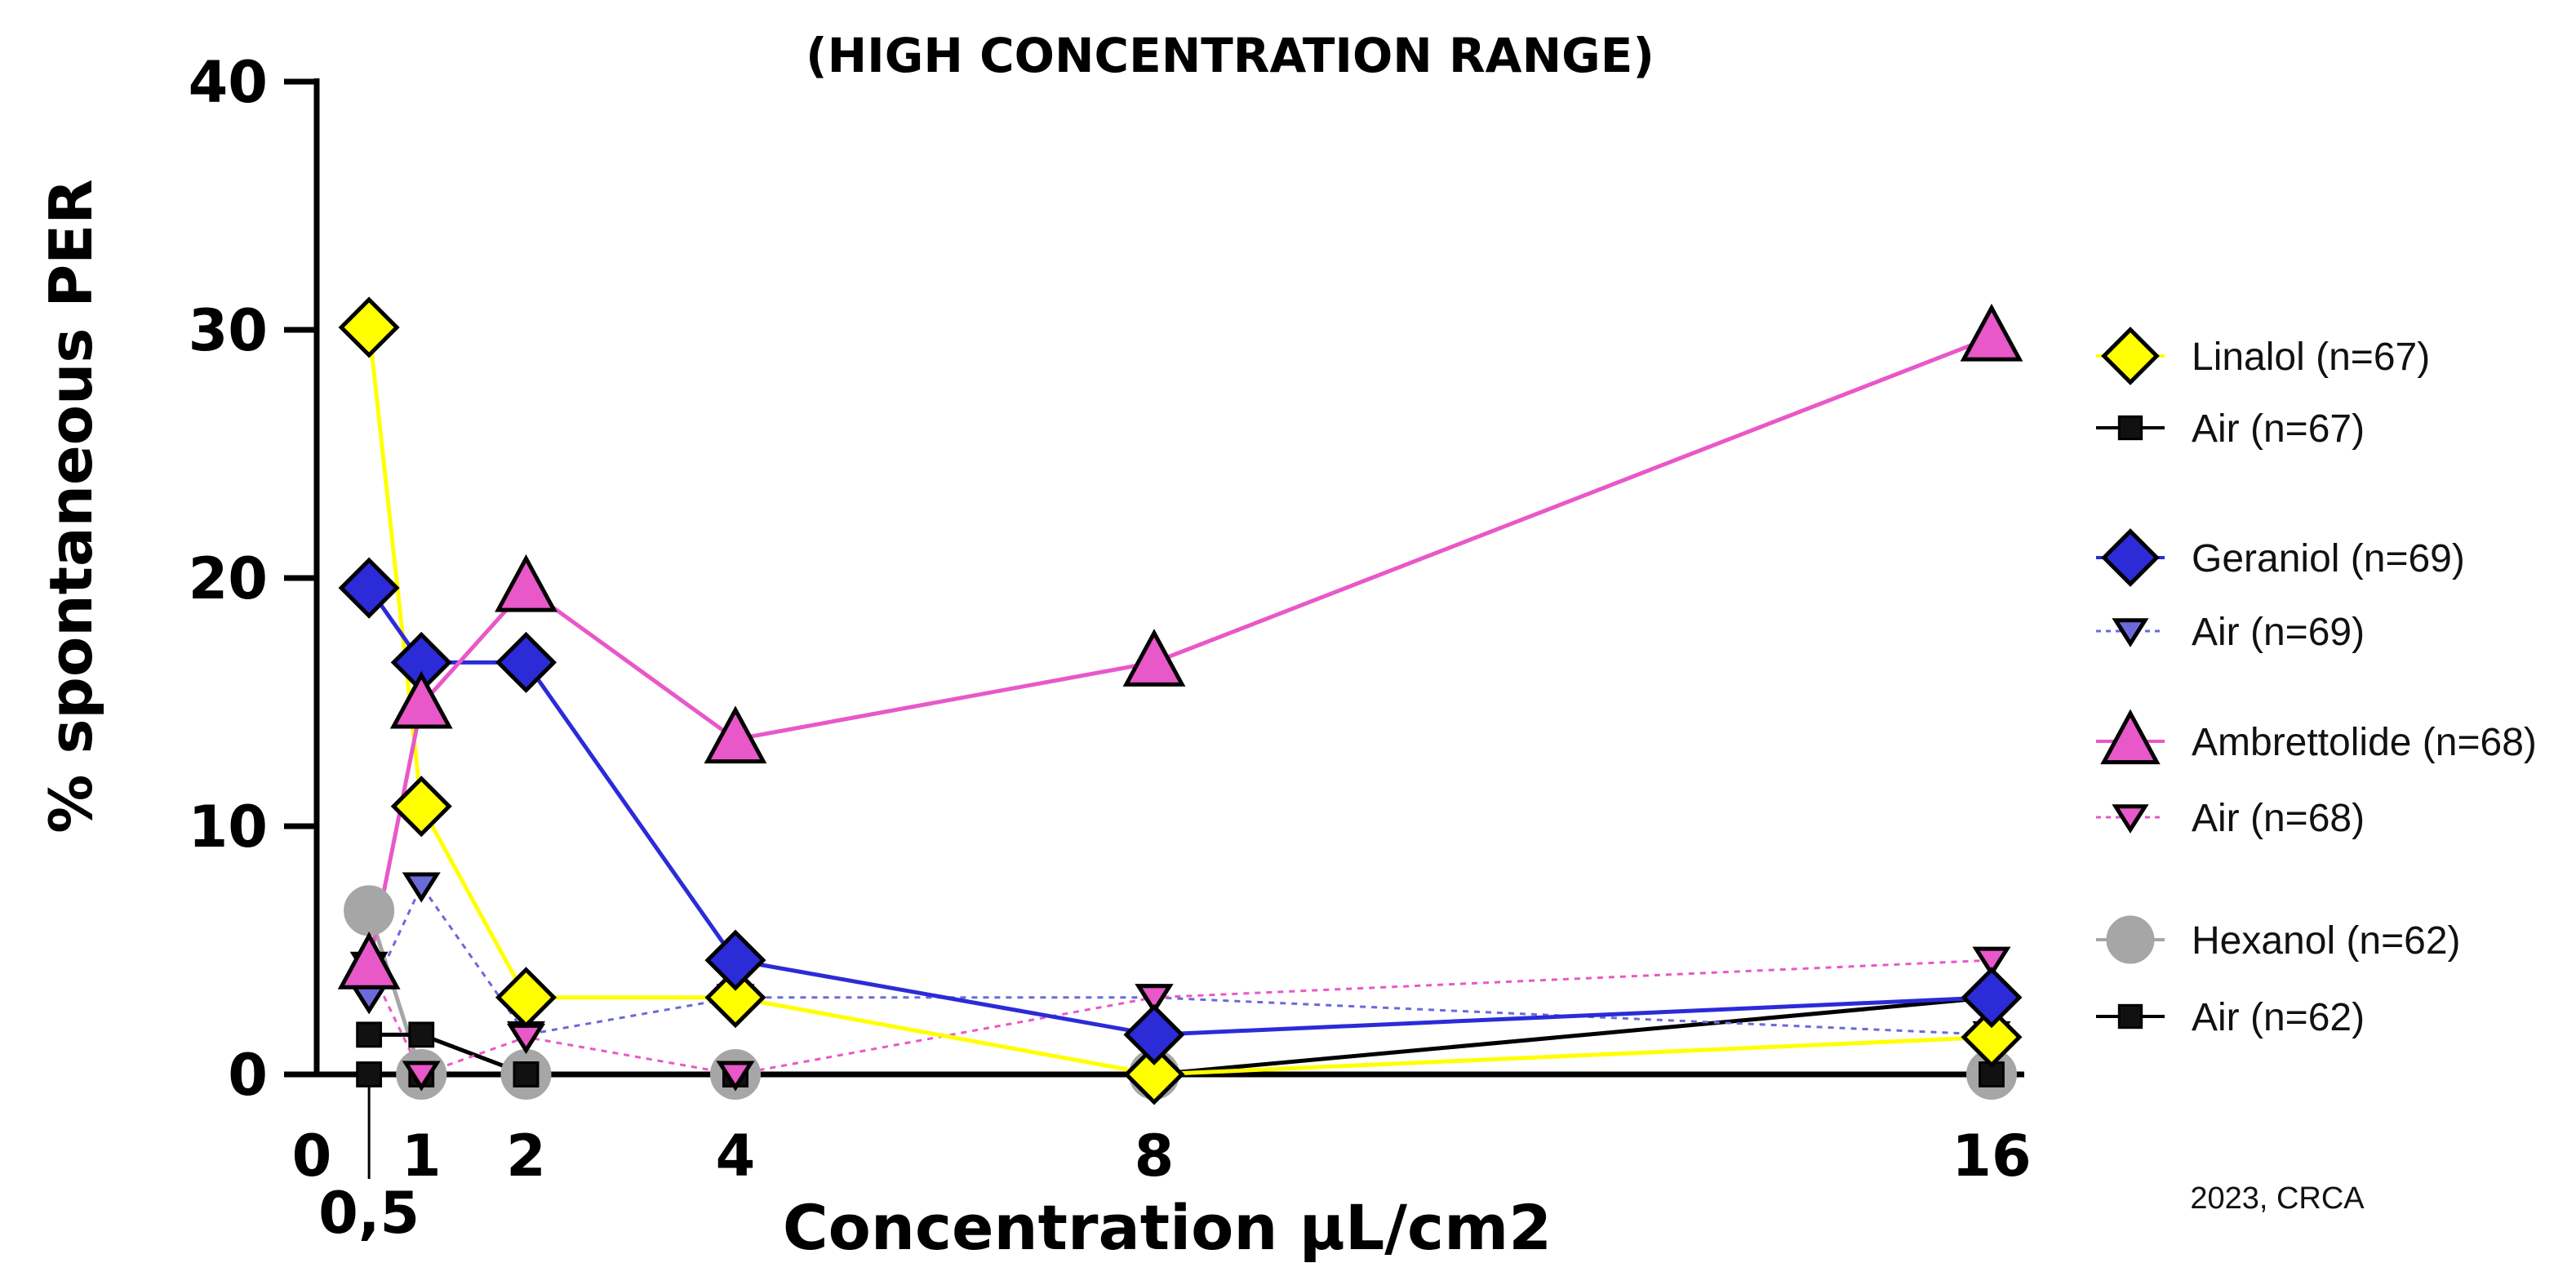 Image resolution: width=2576 pixels, height=1263 pixels. What do you see at coordinates (2278, 818) in the screenshot?
I see `legend-label-5: Air (n=68)` at bounding box center [2278, 818].